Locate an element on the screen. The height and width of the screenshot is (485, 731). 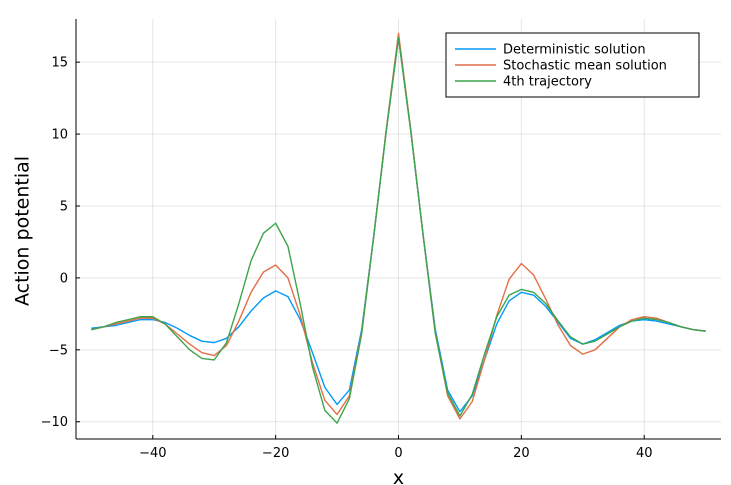
x-tick-label: 20 is located at coordinates (521, 453).